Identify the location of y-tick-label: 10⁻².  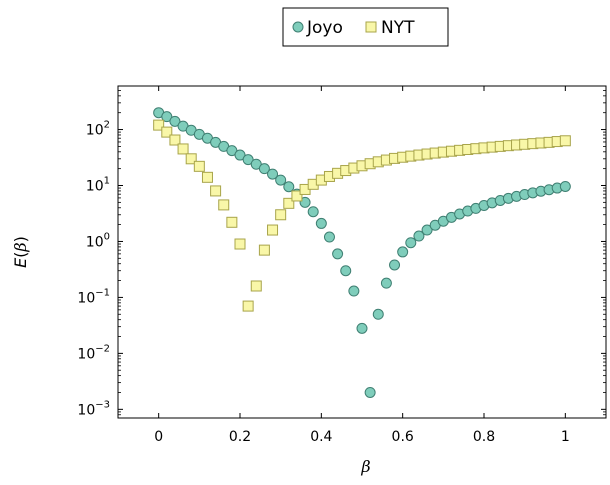
(93, 352).